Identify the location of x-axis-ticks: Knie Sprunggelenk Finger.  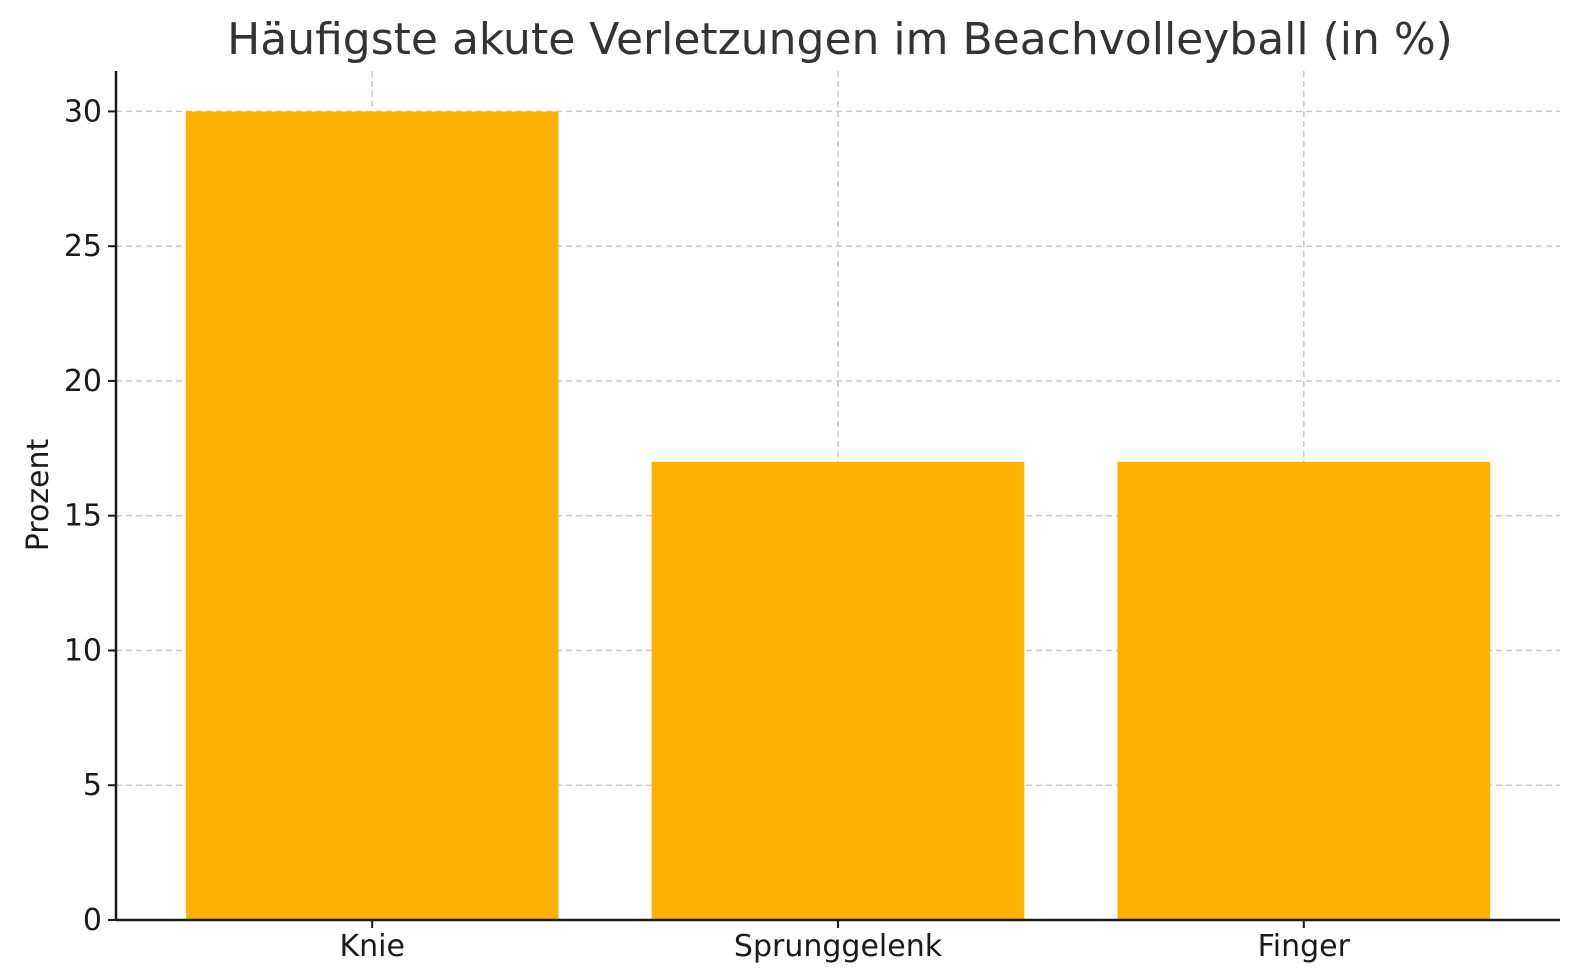
(845, 942).